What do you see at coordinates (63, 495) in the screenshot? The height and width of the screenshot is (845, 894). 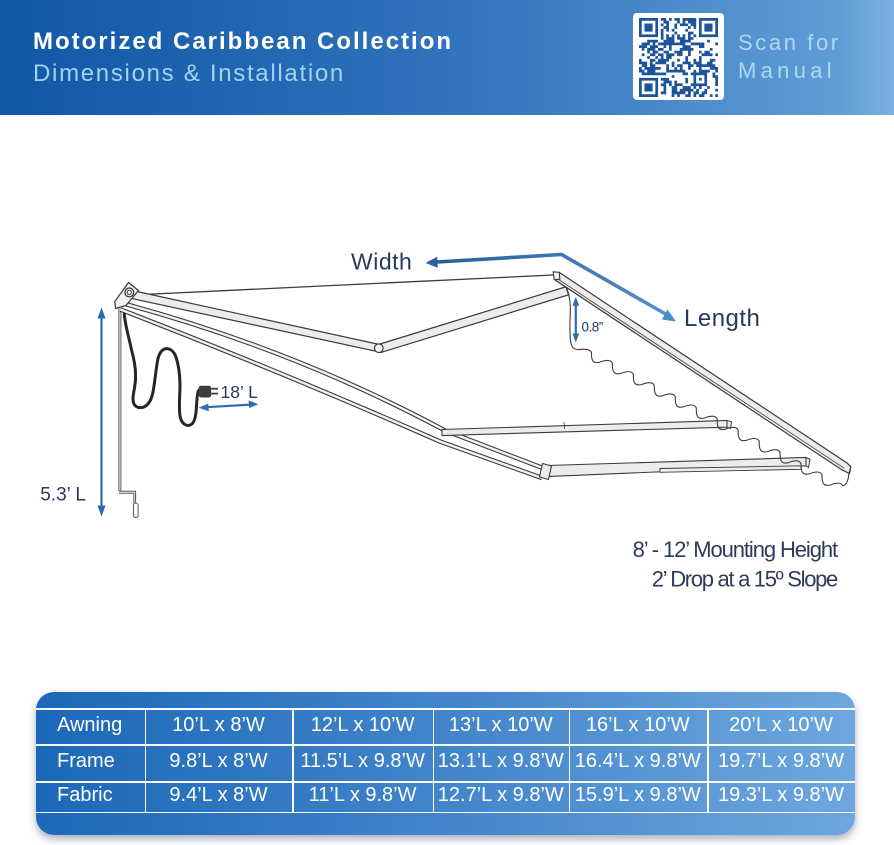 I see `svg-text: 5.3’ L` at bounding box center [63, 495].